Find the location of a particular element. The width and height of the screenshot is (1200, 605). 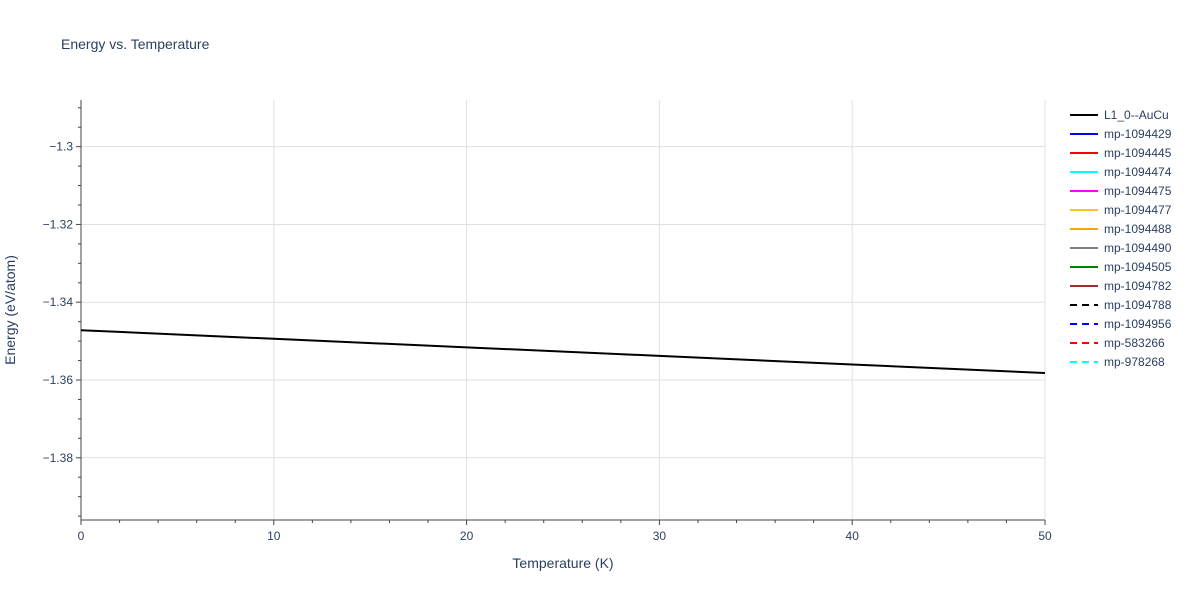

x-tick-label: 50 is located at coordinates (1045, 536).